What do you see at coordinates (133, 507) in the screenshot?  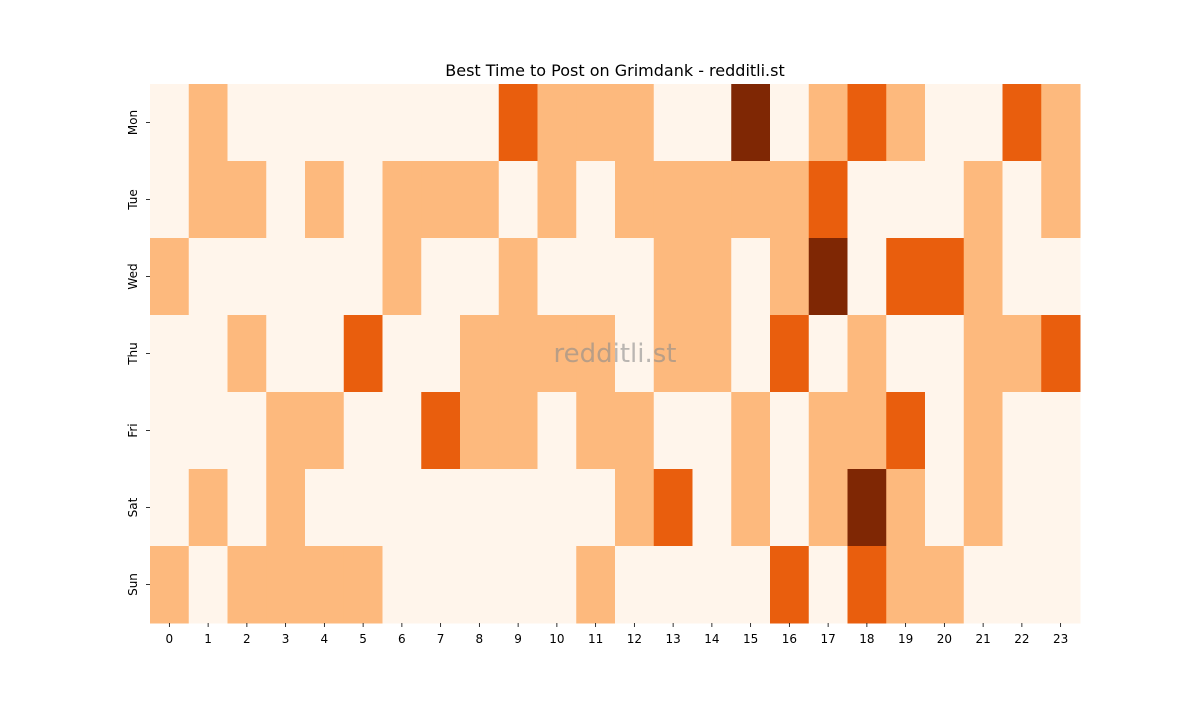 I see `y-tick-label: Sat` at bounding box center [133, 507].